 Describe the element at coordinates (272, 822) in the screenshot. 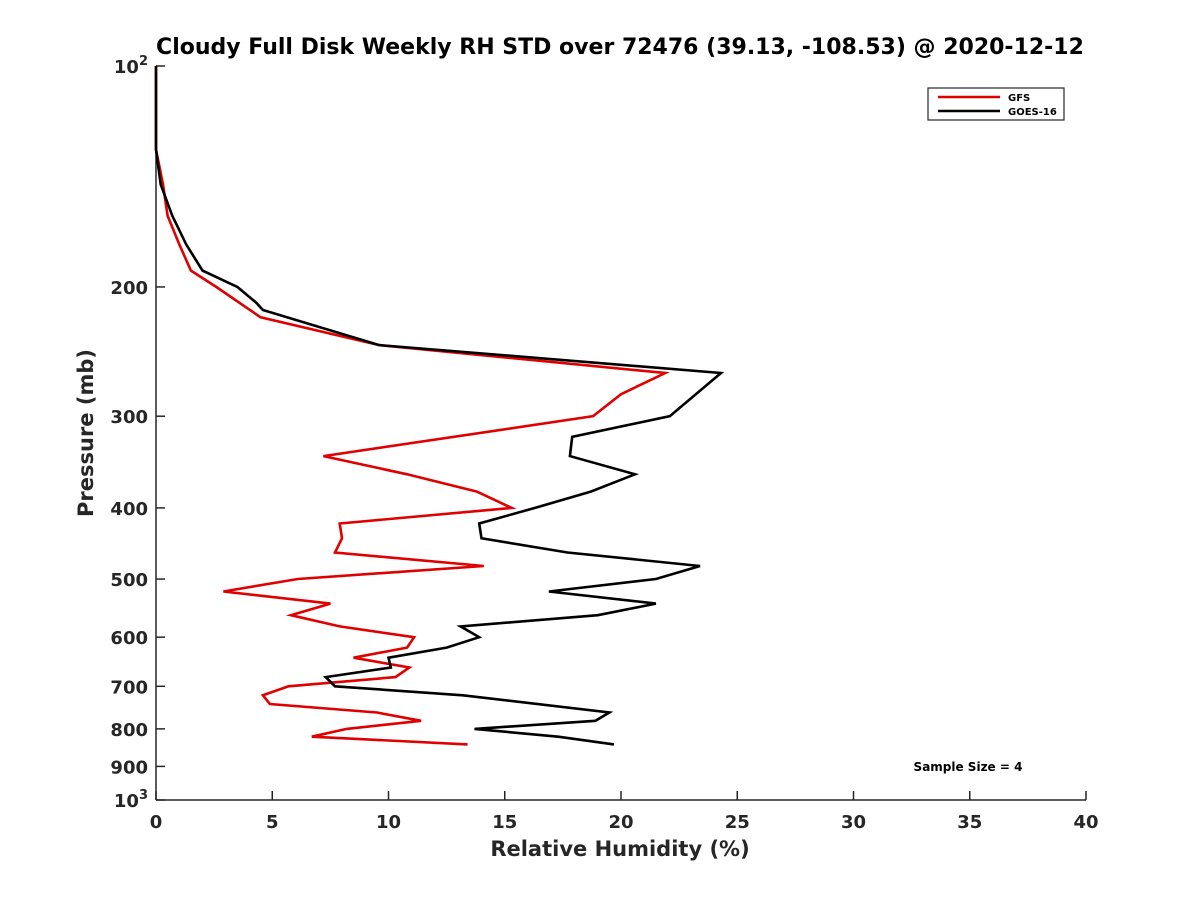

I see `x-tick-label: 5` at that location.